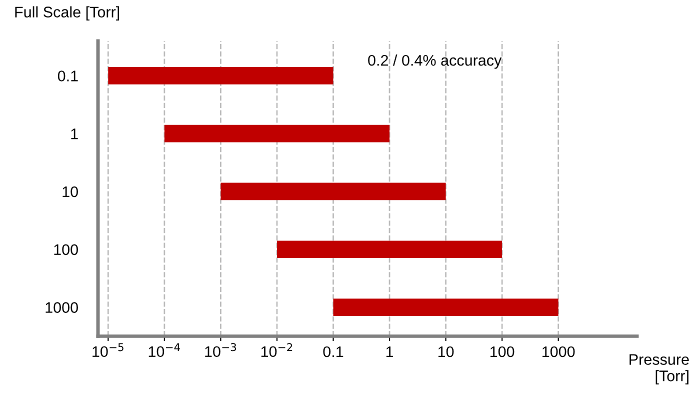  Describe the element at coordinates (62, 307) in the screenshot. I see `y-tick-label: 1000` at that location.